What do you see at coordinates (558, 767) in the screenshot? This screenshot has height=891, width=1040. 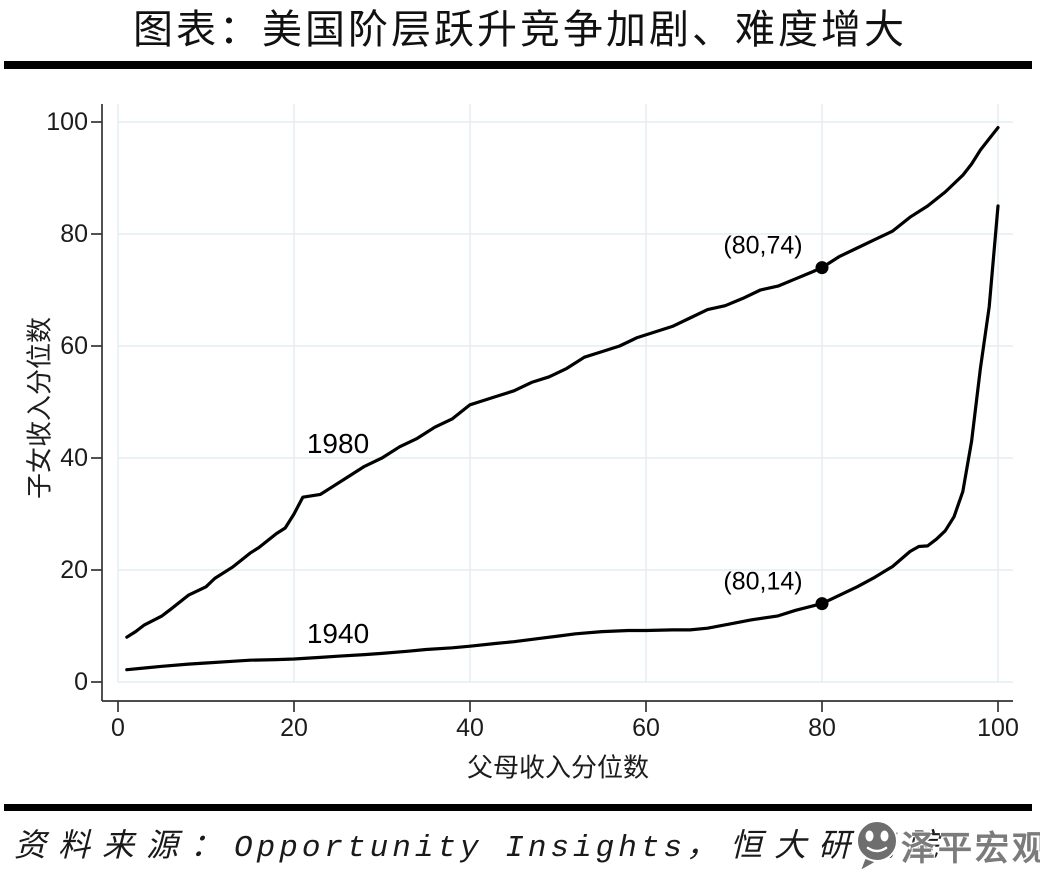 I see `x-axis-title: 父母收入分位数` at bounding box center [558, 767].